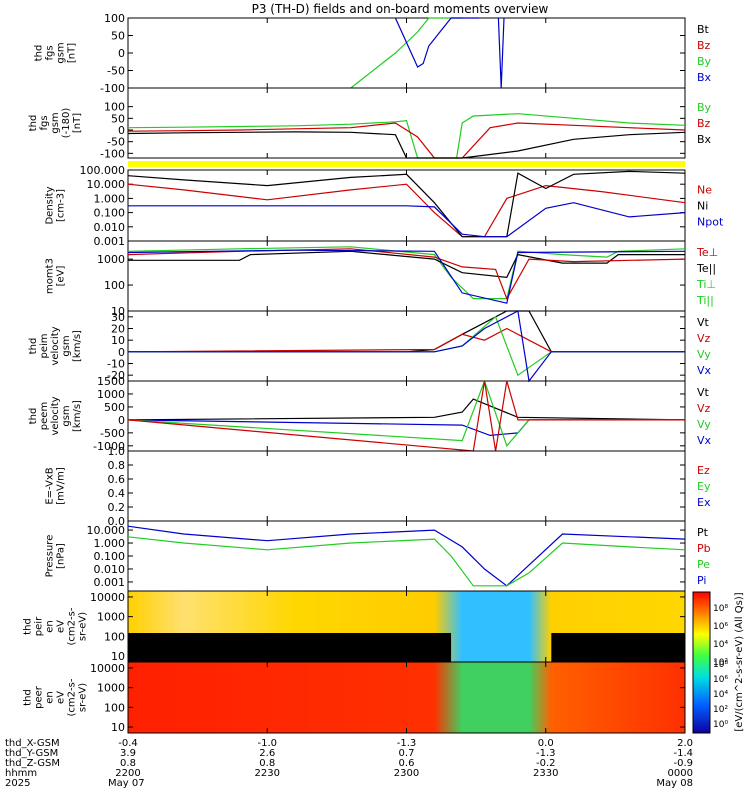  I want to click on x-axis-row-label: thd_Z-GSM, so click(32, 763).